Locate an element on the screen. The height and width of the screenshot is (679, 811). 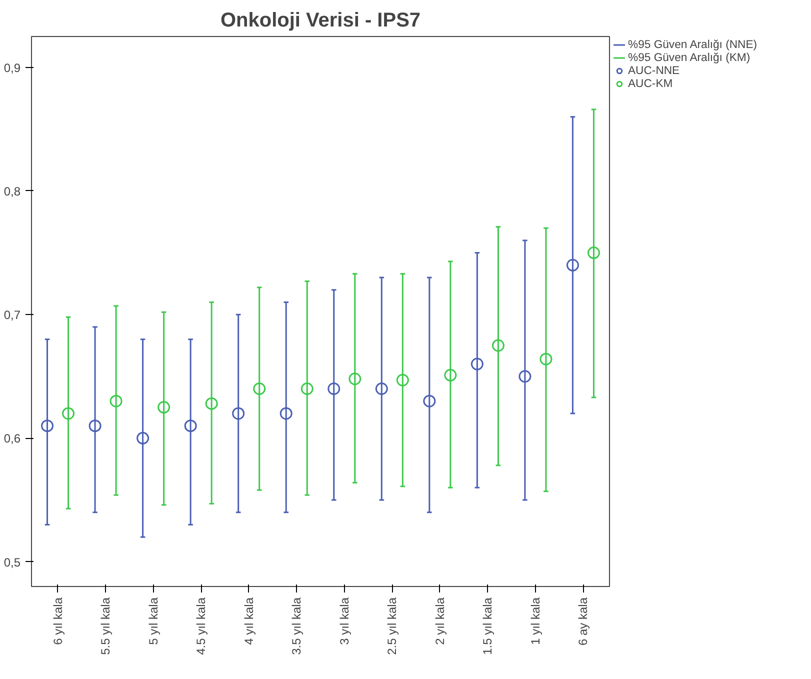
x-tick-label: 6 yıl kala is located at coordinates (57, 621).